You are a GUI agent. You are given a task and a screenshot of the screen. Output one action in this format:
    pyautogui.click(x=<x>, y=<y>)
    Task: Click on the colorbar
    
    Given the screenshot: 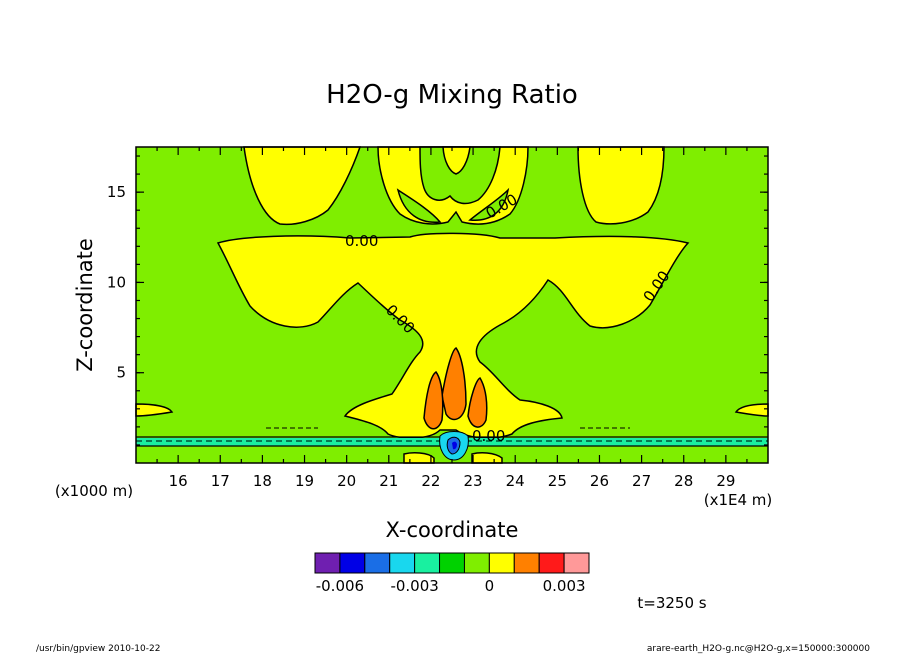 What is the action you would take?
    pyautogui.click(x=452, y=563)
    